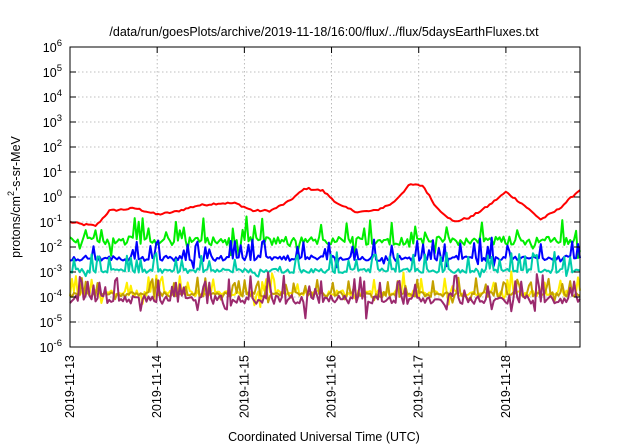 The height and width of the screenshot is (448, 640). I want to click on x-tick-label: 2019-11-17, so click(419, 386).